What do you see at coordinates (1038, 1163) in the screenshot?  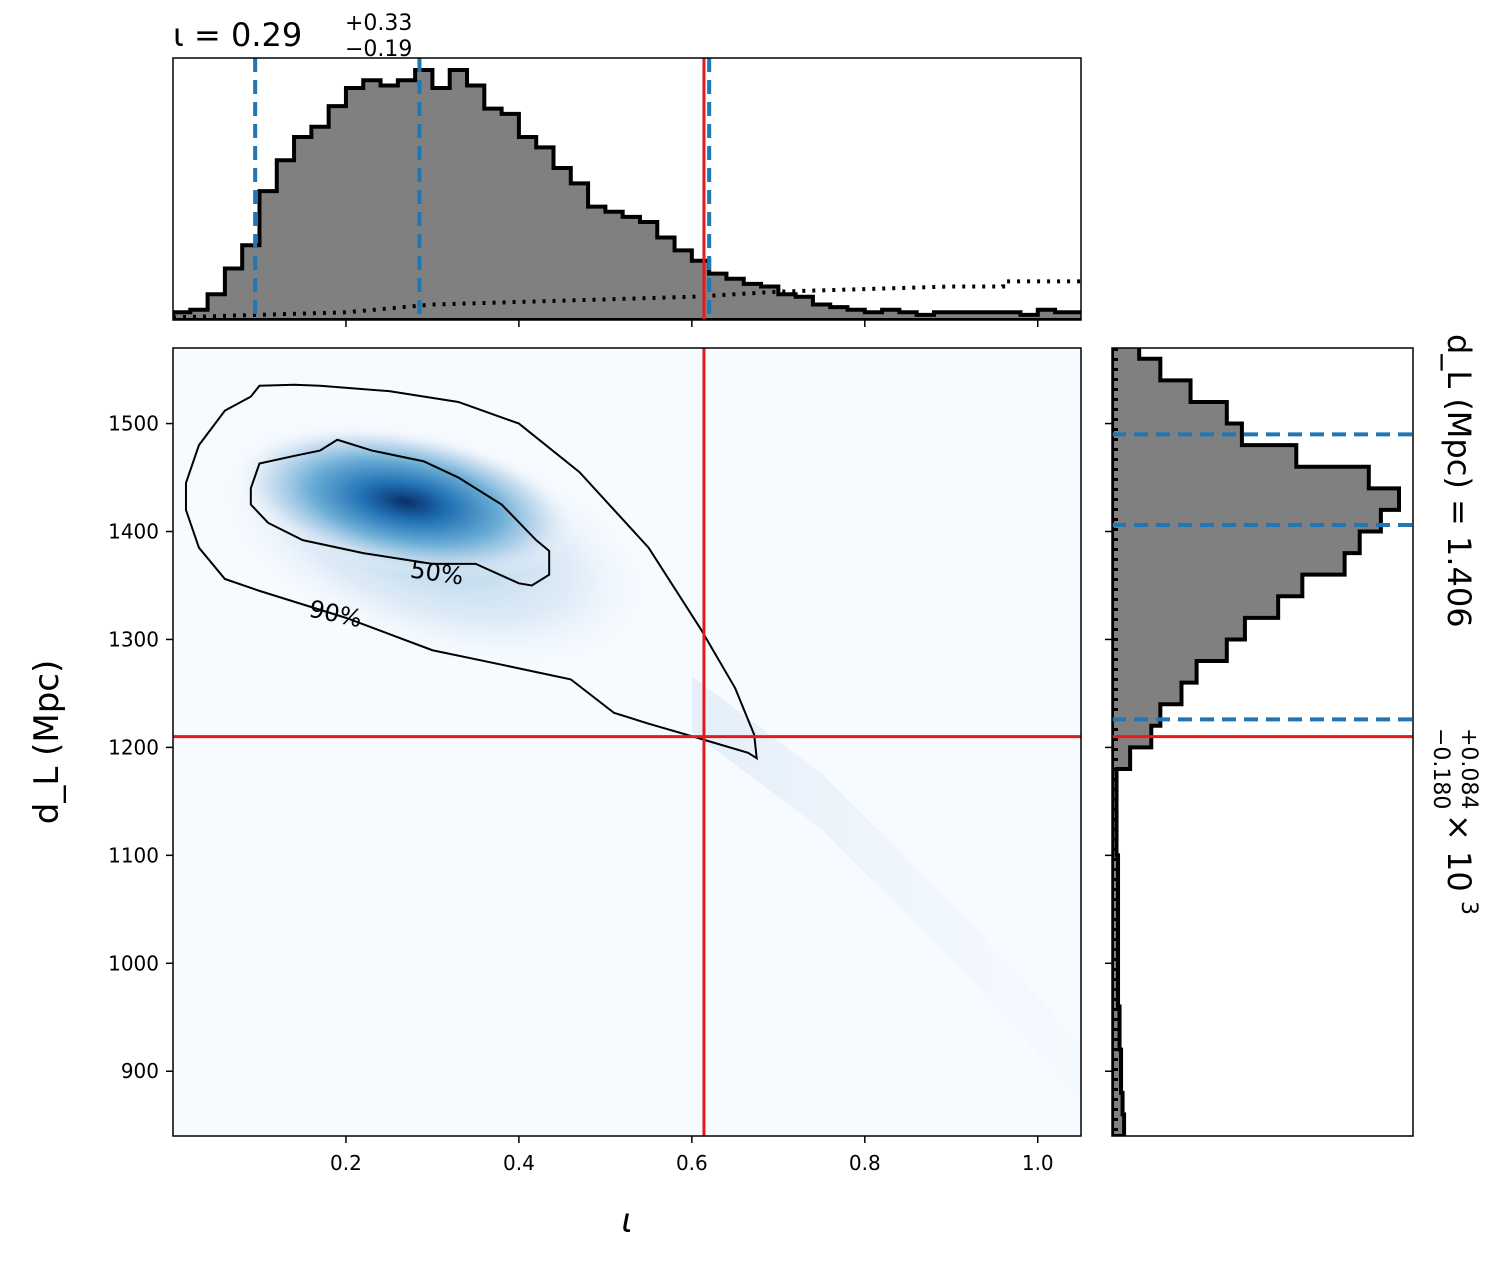 I see `x-tick-label-4: 1.0` at bounding box center [1038, 1163].